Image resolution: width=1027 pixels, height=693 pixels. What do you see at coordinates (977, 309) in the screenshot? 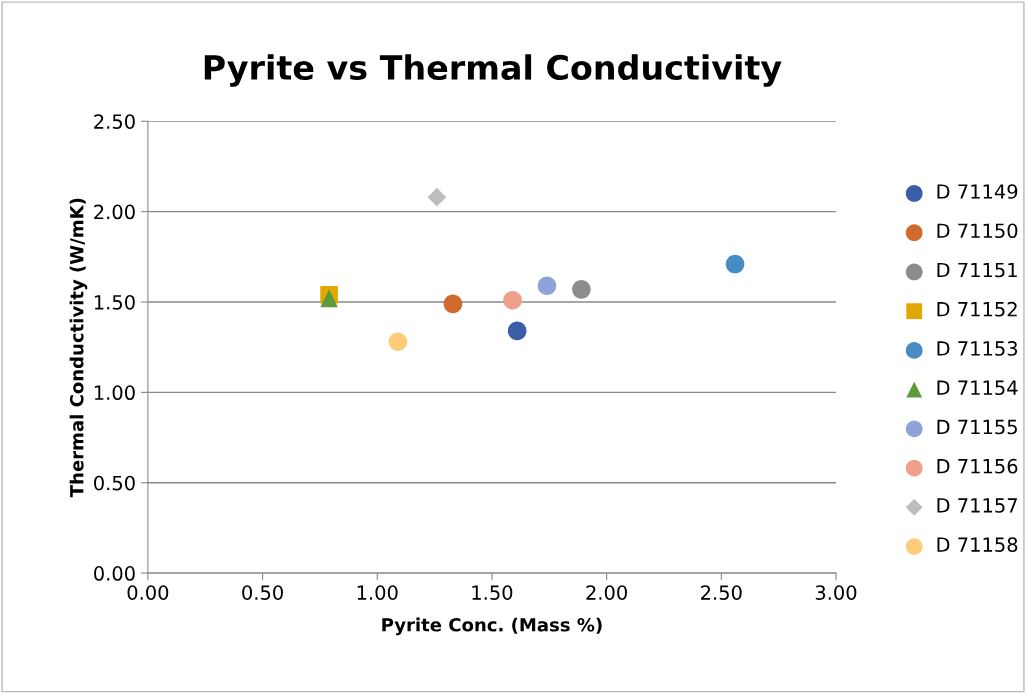
I see `legend-label: D 71152` at bounding box center [977, 309].